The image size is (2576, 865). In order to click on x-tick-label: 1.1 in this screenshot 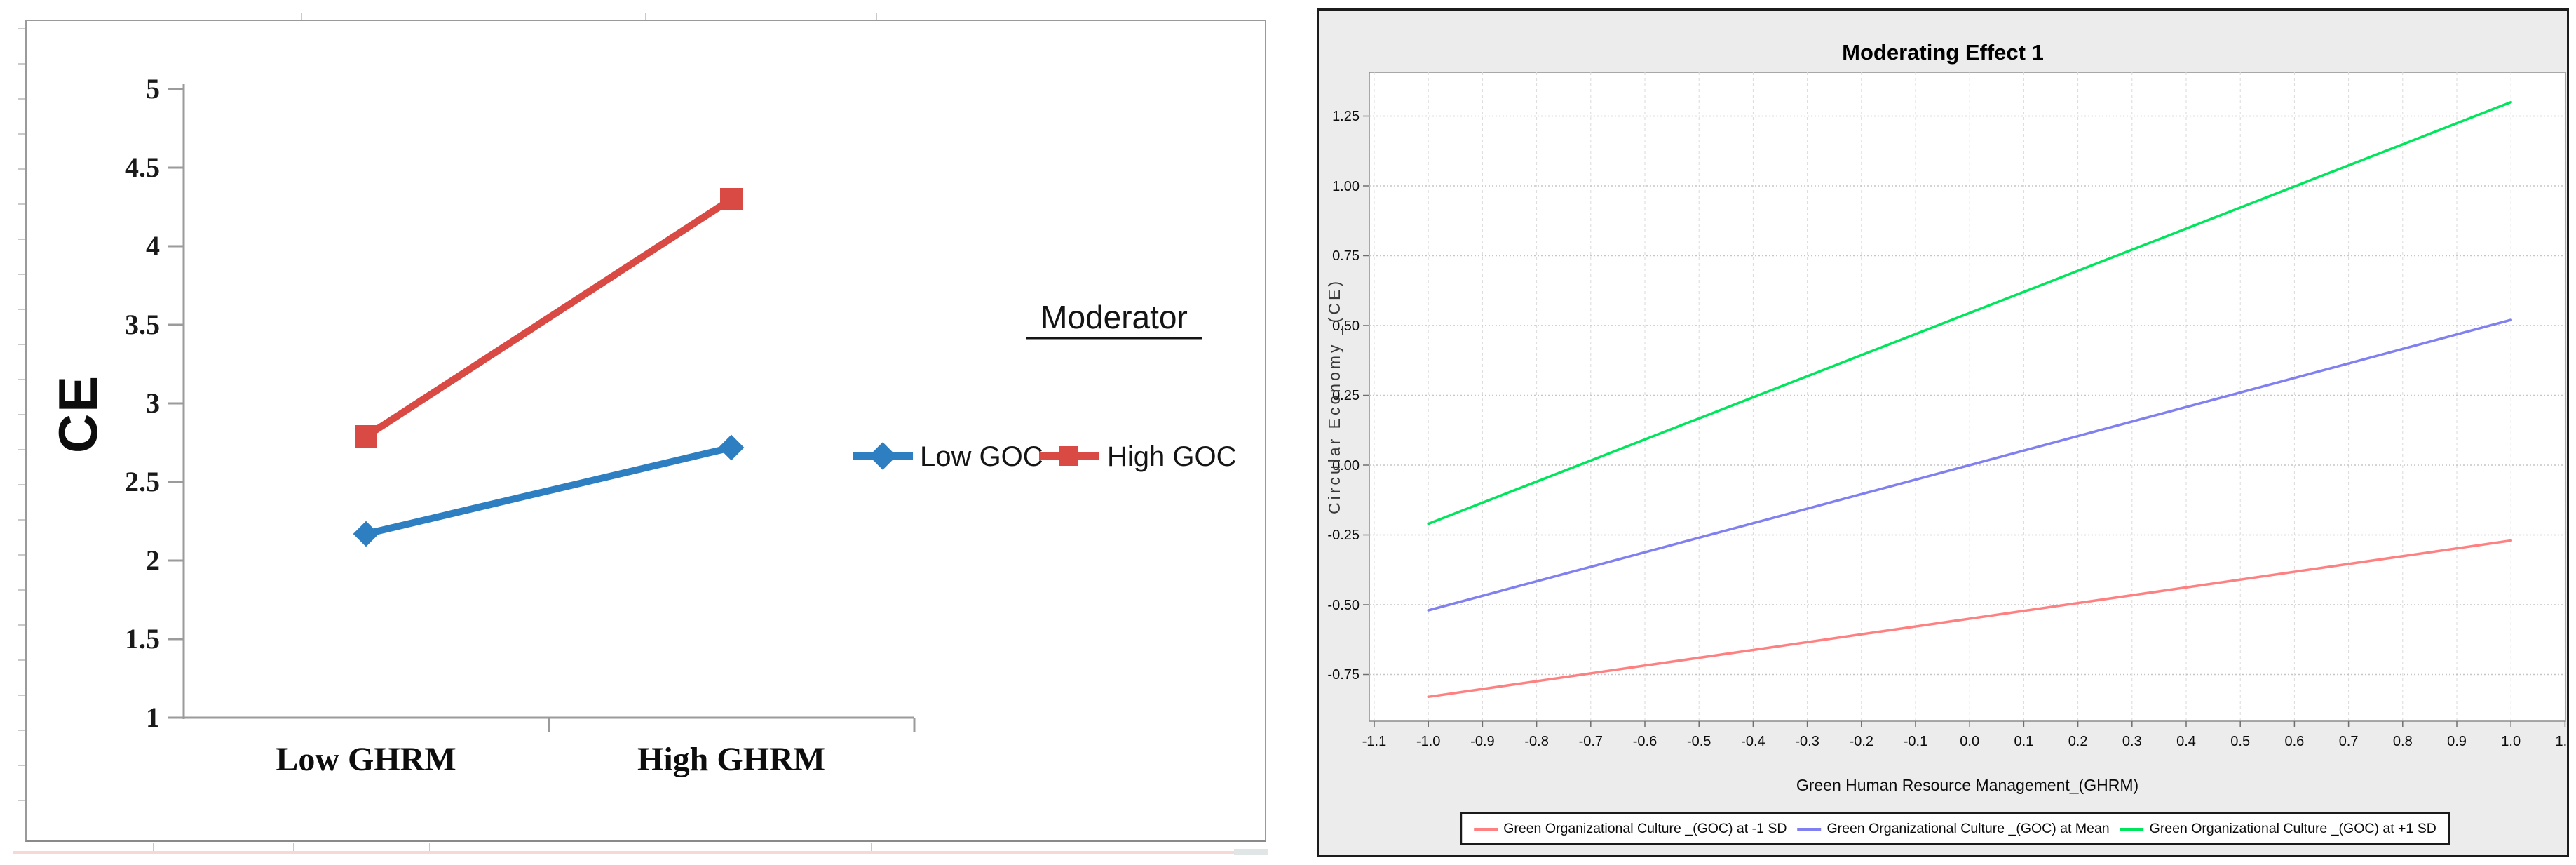, I will do `click(2561, 741)`.